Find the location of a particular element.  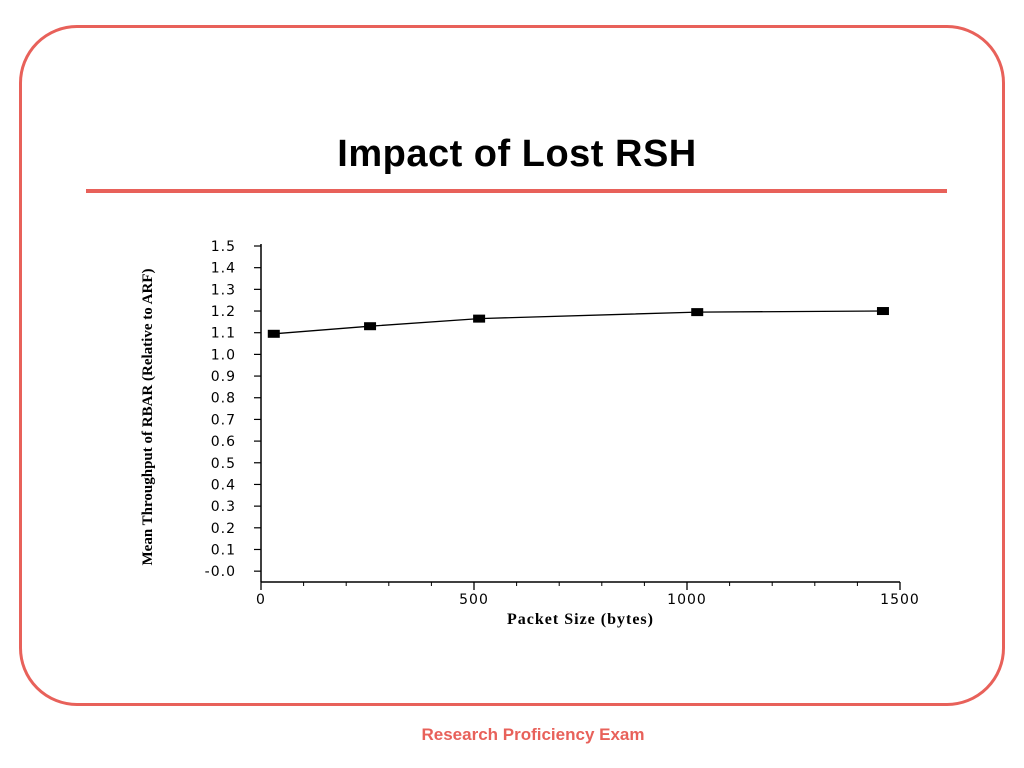

y-tick-label: 1.1 is located at coordinates (223, 334).